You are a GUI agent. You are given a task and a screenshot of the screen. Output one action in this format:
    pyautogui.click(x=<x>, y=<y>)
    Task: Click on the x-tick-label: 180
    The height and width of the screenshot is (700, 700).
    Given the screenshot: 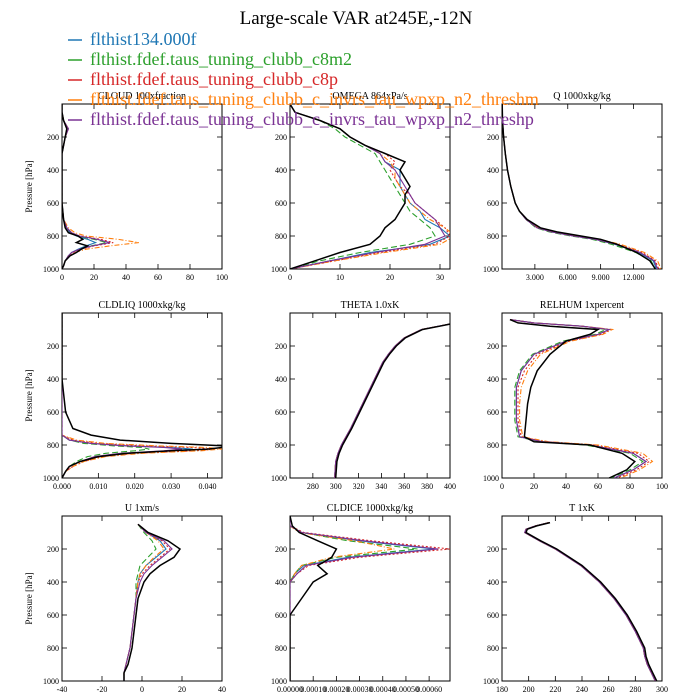 What is the action you would take?
    pyautogui.click(x=502, y=689)
    